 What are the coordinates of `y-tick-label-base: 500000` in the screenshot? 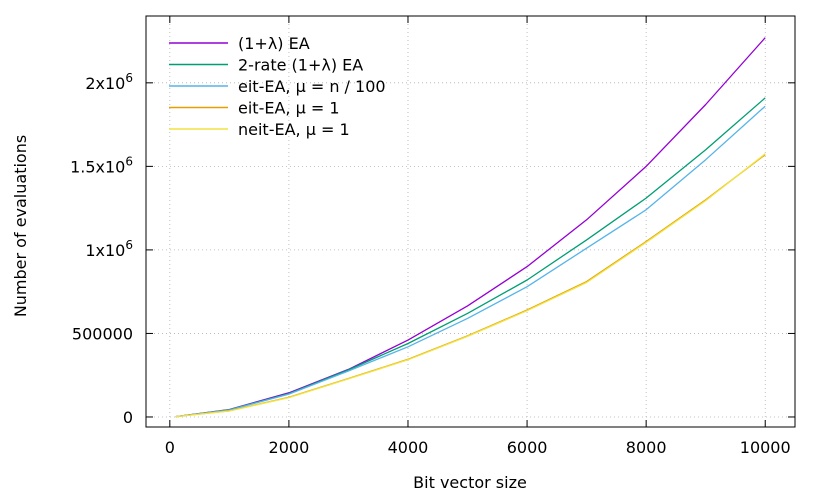 It's located at (102, 333).